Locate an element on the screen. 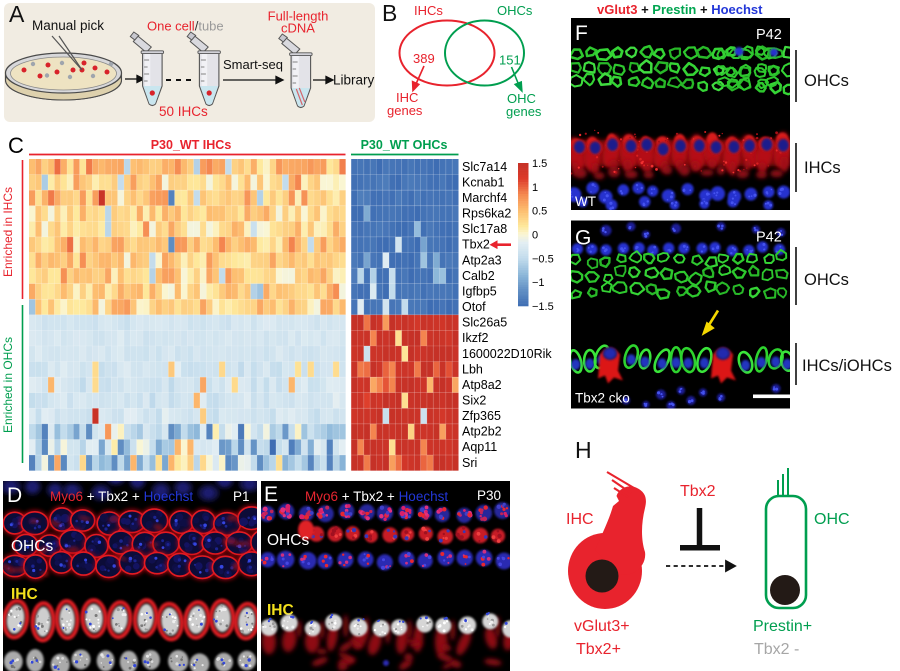 This screenshot has height=671, width=900. svg-text: −0.5 is located at coordinates (543, 259).